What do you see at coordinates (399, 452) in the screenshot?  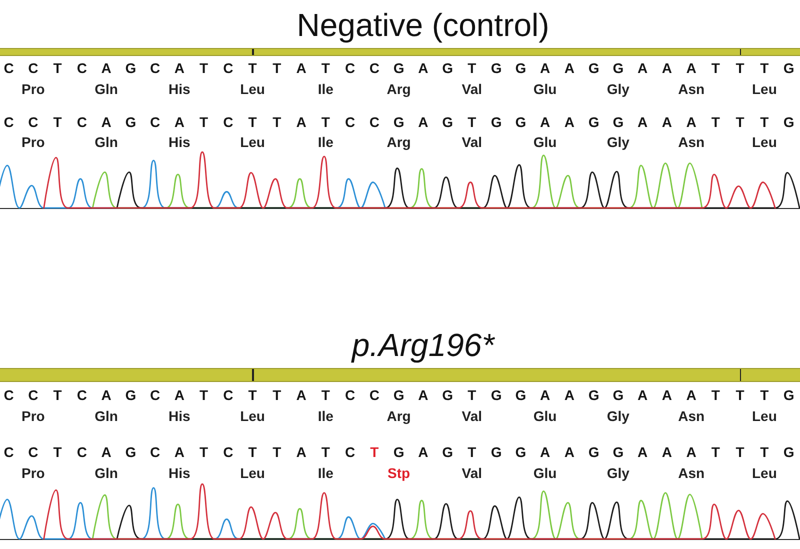 I see `text: C C T C A G C A T C T T A T C T G A G T G G A A G G A A A T T T G` at bounding box center [399, 452].